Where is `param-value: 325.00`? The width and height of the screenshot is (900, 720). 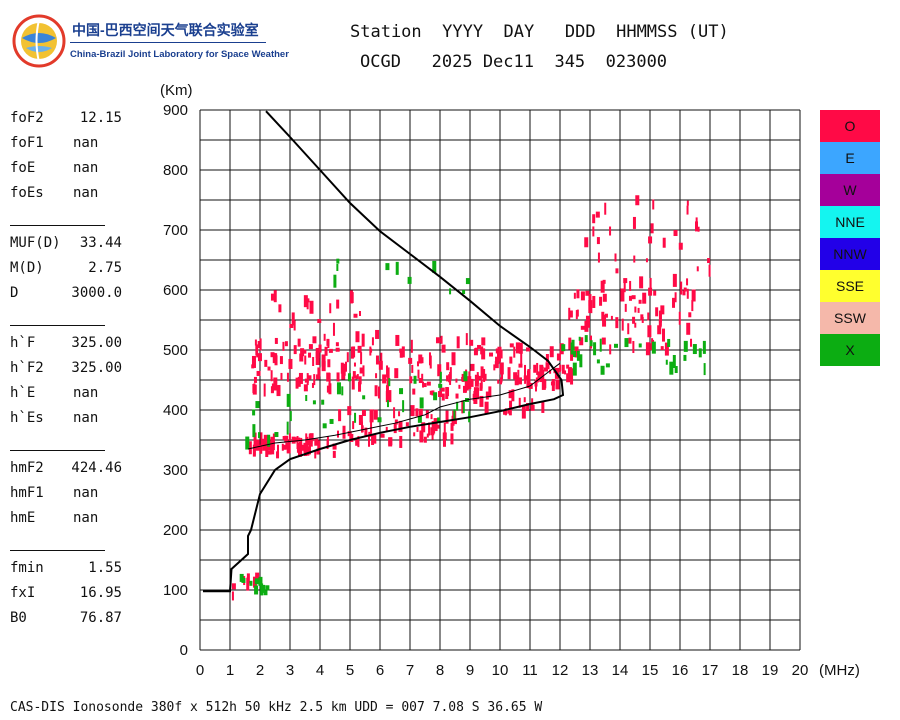 param-value: 325.00 is located at coordinates (96, 368).